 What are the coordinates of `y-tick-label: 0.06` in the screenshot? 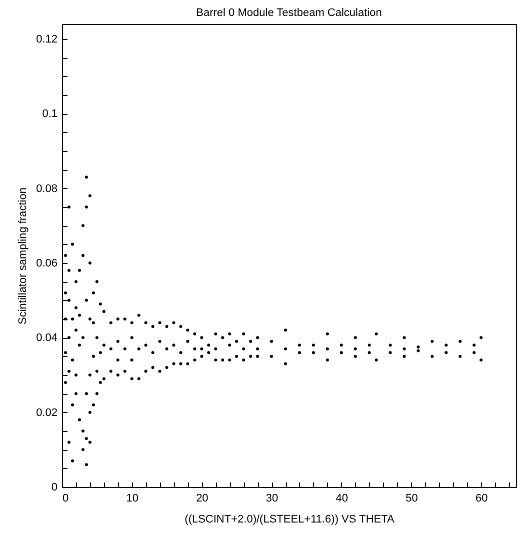 It's located at (47, 263).